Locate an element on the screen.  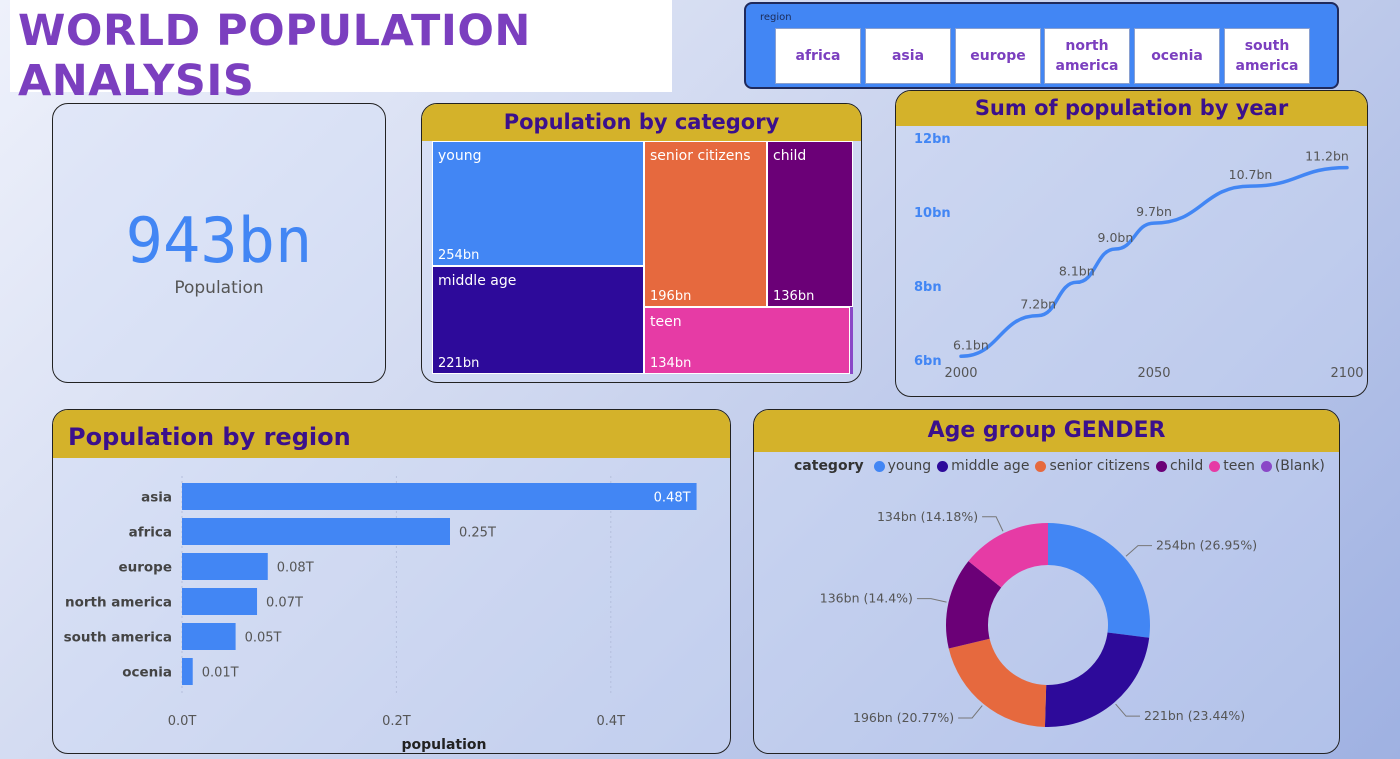
data-label: 254bn (26.95%) is located at coordinates (1206, 545).